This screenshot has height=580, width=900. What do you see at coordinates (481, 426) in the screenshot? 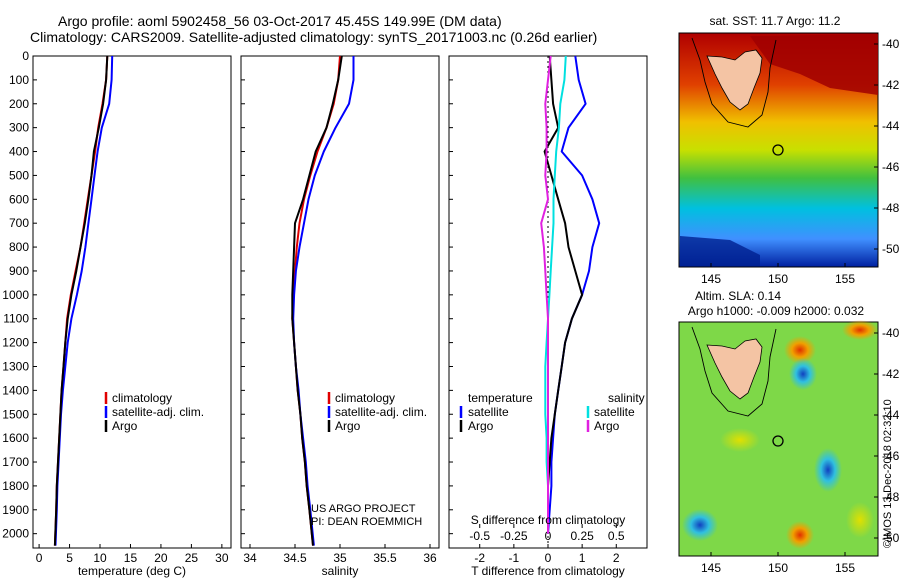
I see `legend-temp-argo: Argo` at bounding box center [481, 426].